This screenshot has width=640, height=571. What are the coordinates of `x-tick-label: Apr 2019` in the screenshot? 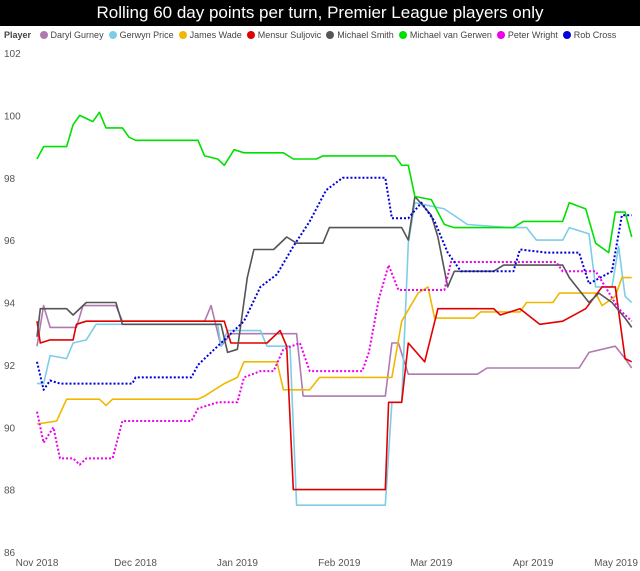 It's located at (533, 563).